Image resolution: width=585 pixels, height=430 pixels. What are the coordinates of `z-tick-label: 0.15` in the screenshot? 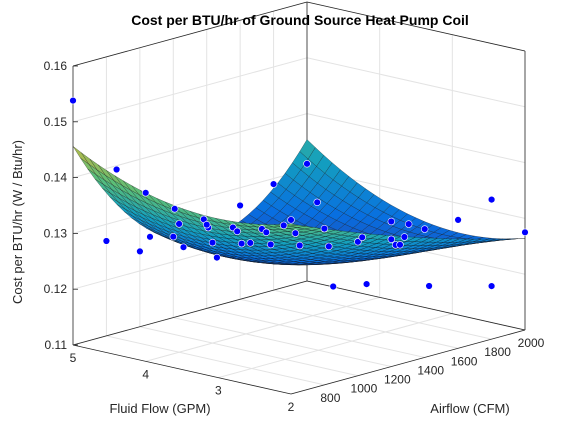 It's located at (56, 122).